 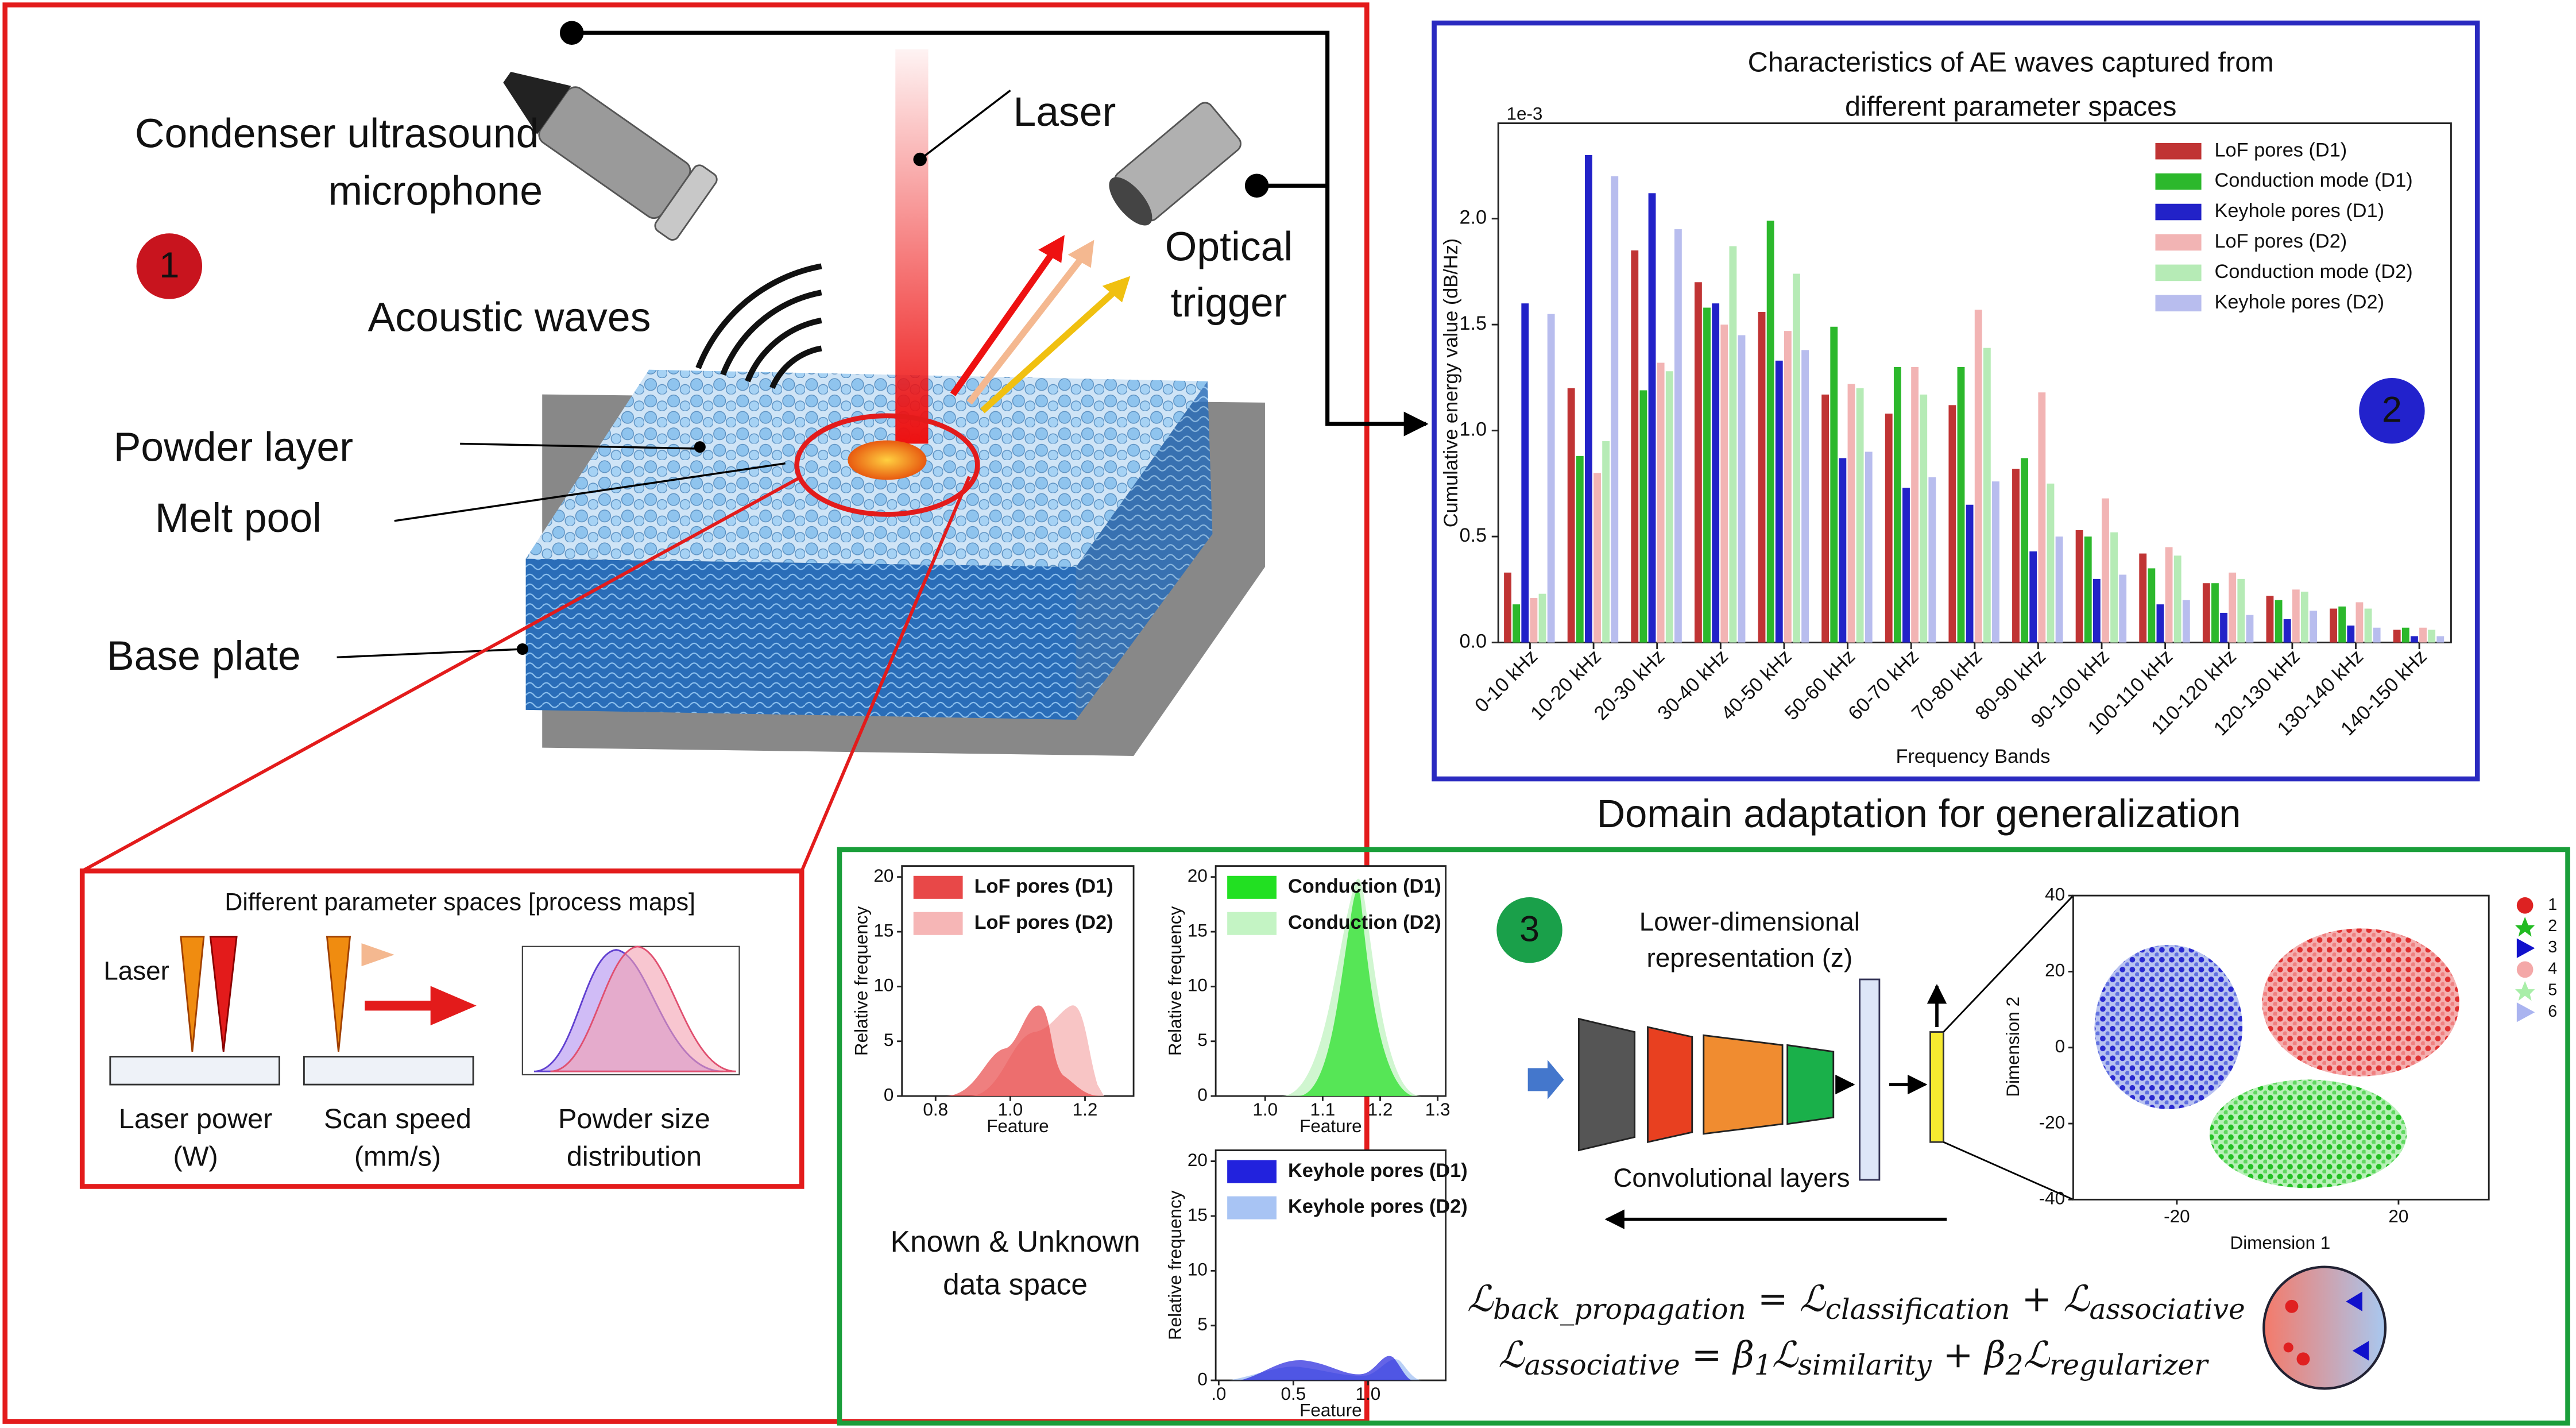 What do you see at coordinates (1750, 957) in the screenshot?
I see `representation-label: representation (z)` at bounding box center [1750, 957].